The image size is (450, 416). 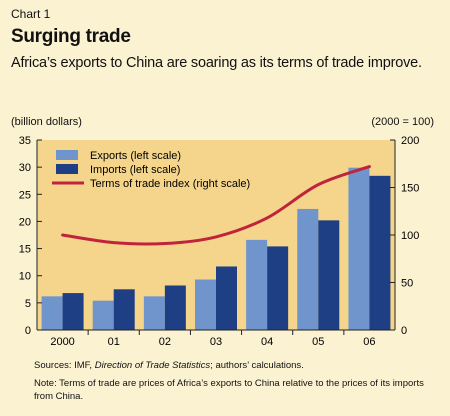 I want to click on left-tick-label: 0, so click(x=28, y=331).